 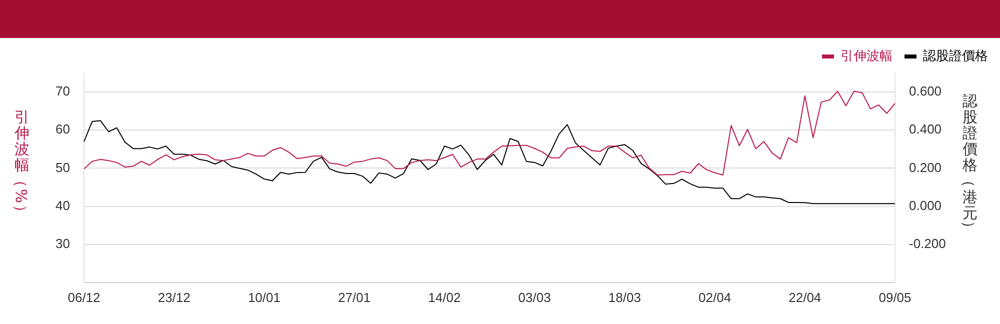 I want to click on y2-tick-label: 0.200, so click(x=925, y=167).